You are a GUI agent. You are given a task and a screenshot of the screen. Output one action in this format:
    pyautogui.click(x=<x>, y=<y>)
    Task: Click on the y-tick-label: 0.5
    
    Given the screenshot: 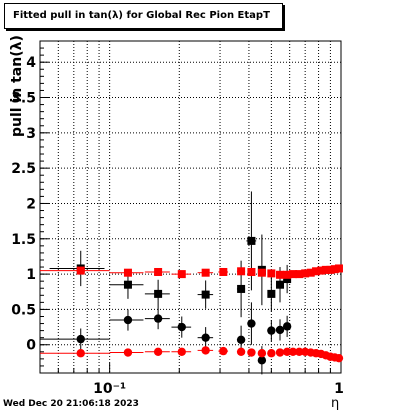 What is the action you would take?
    pyautogui.click(x=23, y=310)
    